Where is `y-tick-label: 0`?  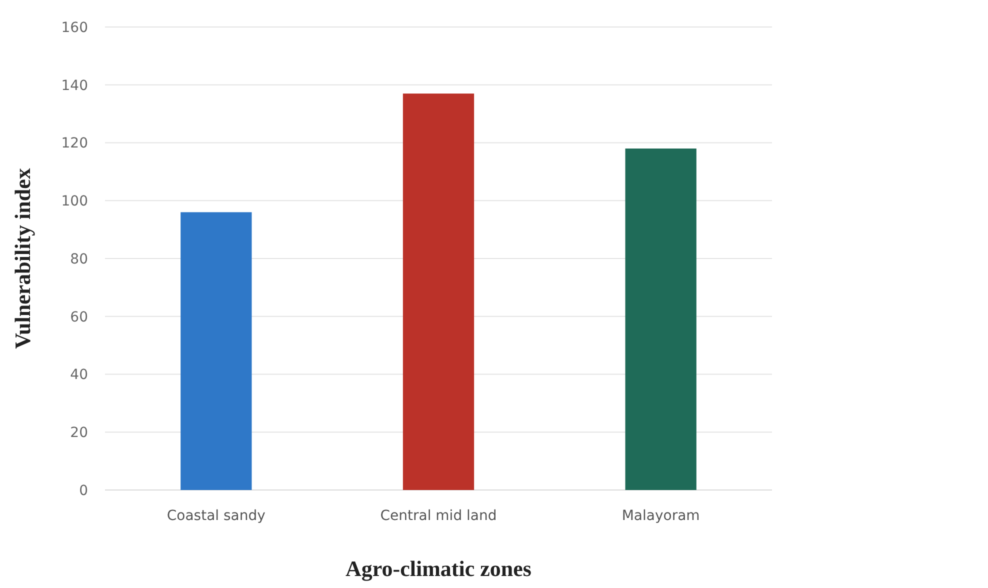 y-tick-label: 0 is located at coordinates (83, 490).